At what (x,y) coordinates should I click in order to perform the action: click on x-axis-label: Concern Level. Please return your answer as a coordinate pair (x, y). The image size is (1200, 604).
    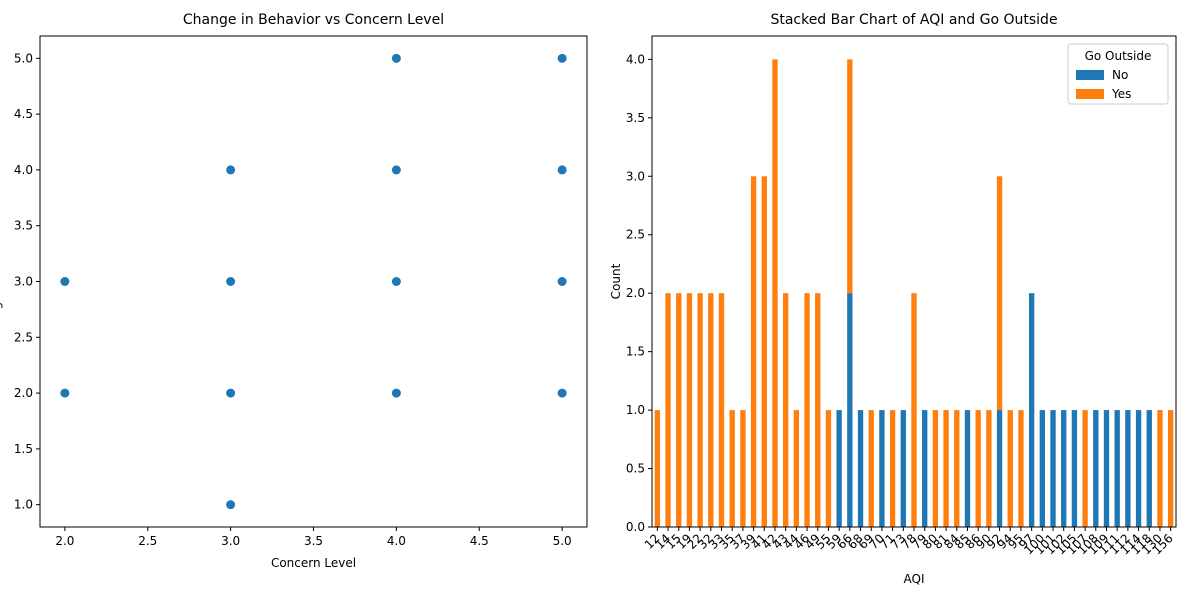
    Looking at the image, I should click on (313, 563).